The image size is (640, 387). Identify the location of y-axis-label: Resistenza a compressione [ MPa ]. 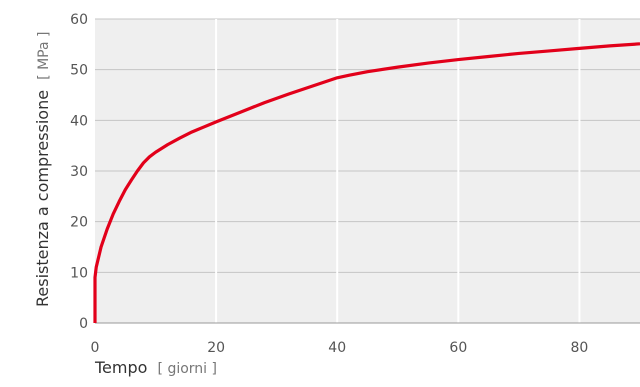
(42, 169).